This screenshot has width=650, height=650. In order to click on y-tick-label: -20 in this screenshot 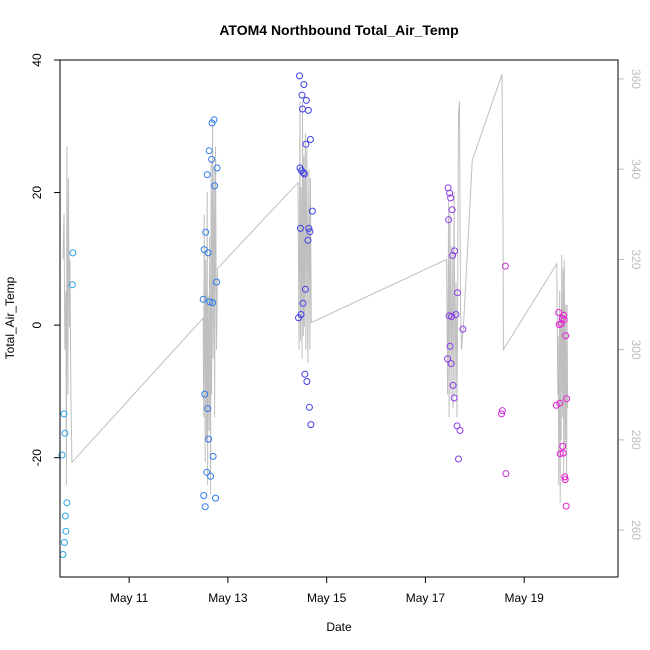, I will do `click(37, 458)`.